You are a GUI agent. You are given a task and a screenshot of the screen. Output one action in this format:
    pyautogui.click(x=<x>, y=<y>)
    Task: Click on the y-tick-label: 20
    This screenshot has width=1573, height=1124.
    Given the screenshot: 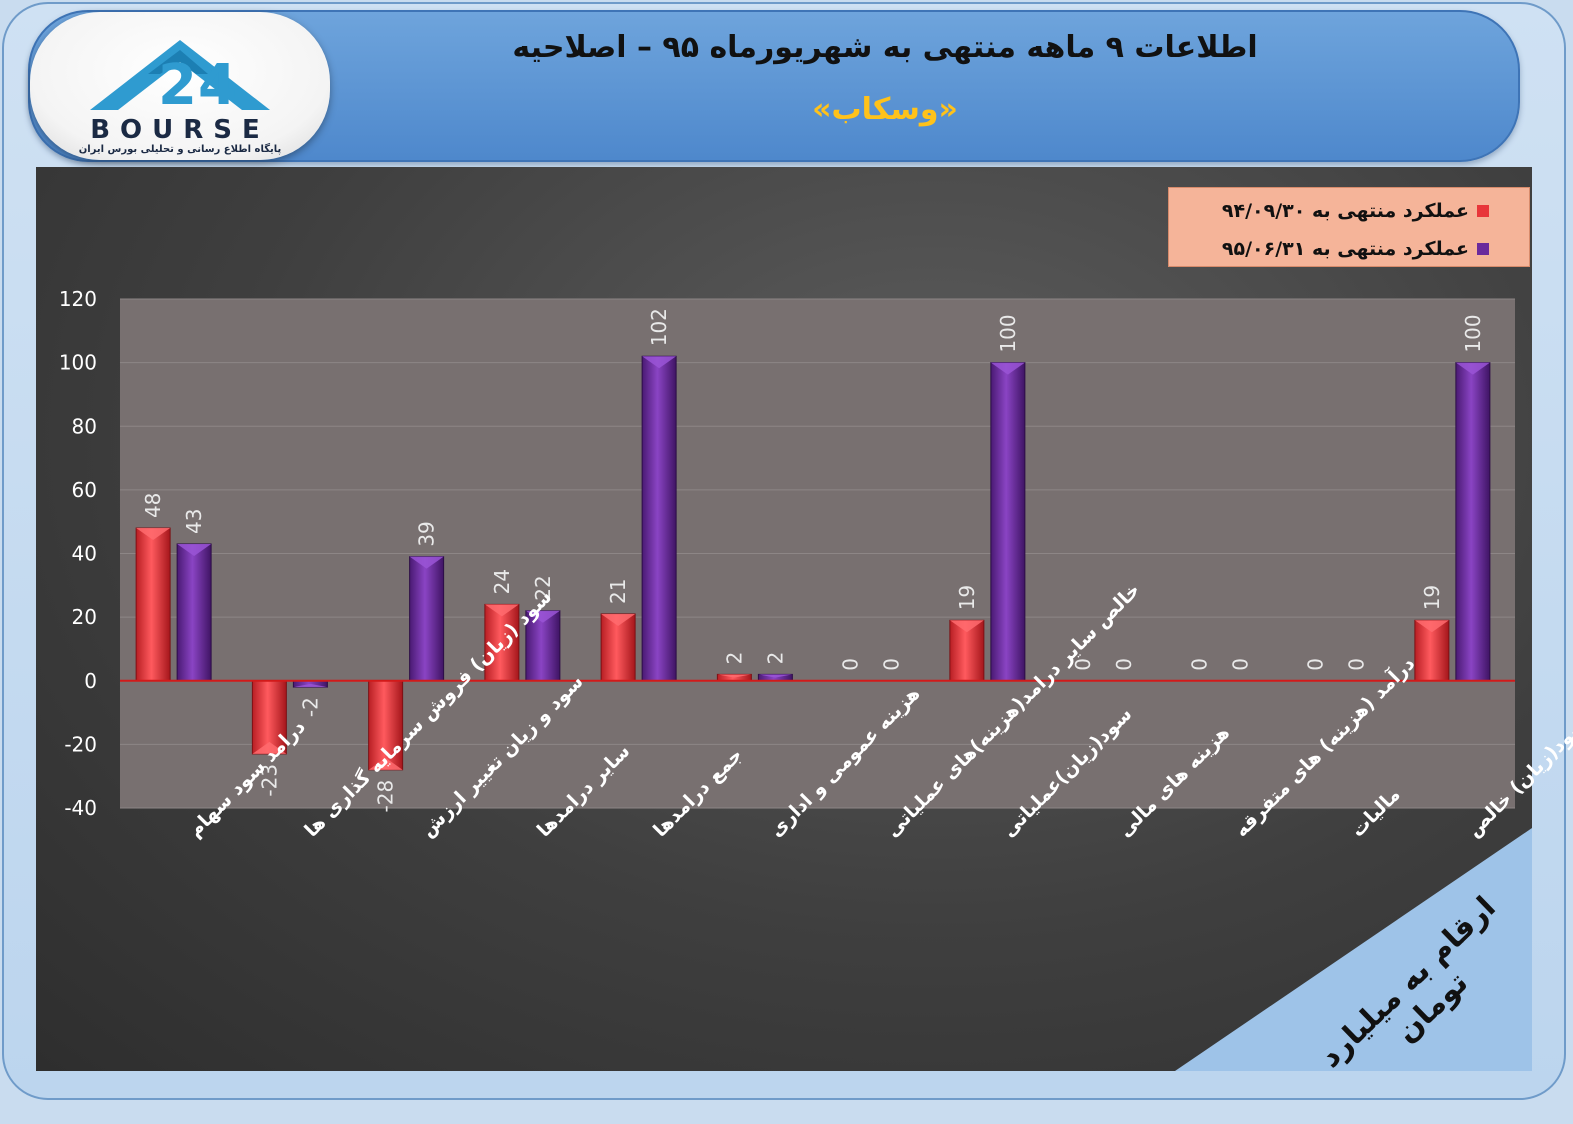 What is the action you would take?
    pyautogui.click(x=84, y=617)
    